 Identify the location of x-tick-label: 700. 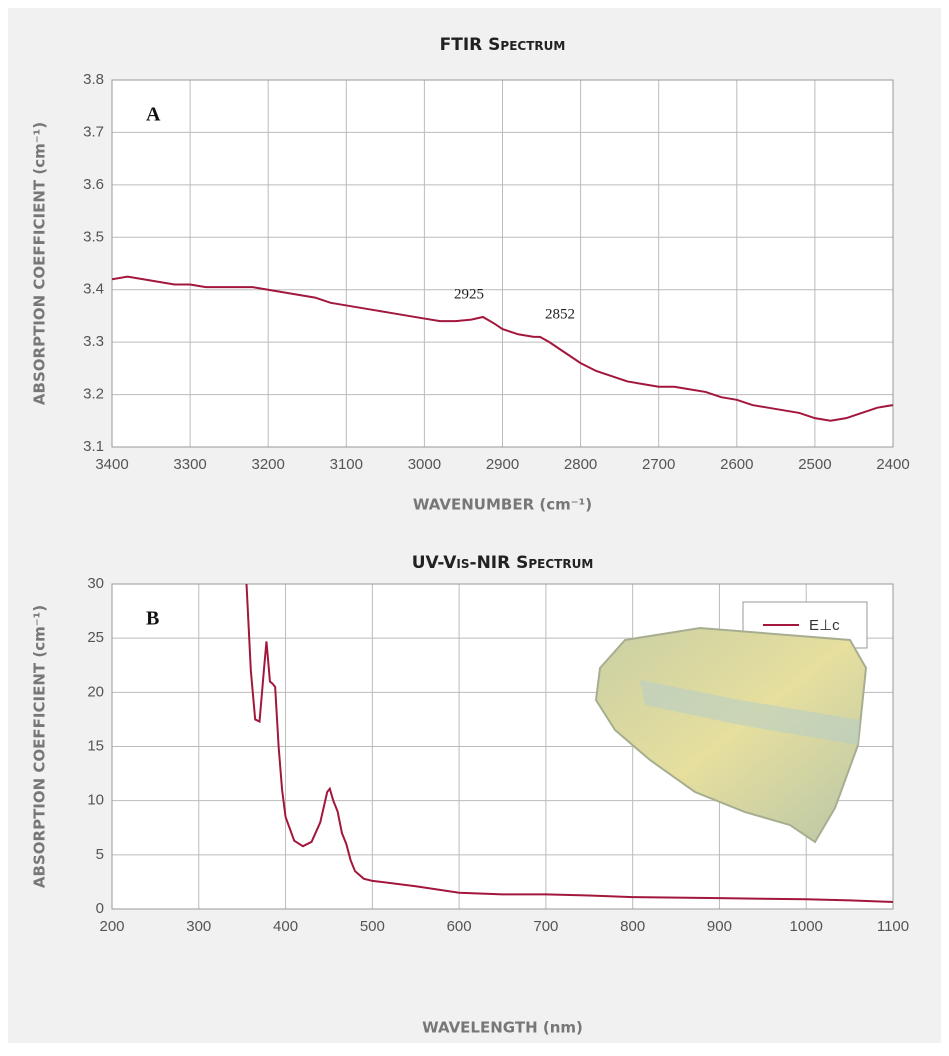
(545, 926).